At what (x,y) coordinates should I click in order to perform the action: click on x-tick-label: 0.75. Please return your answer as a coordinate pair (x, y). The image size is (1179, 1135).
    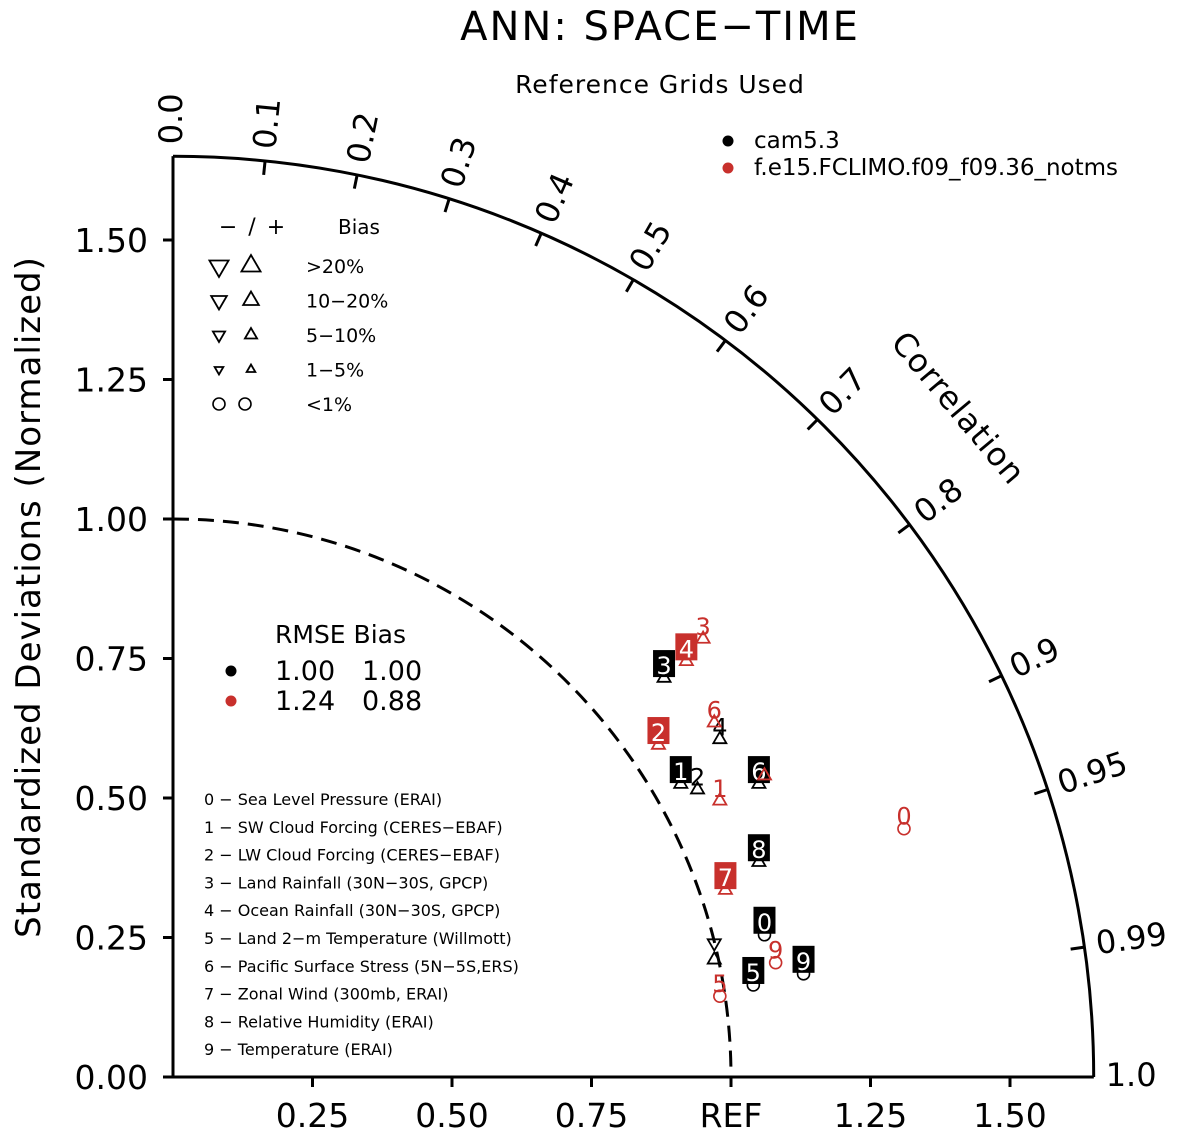
    Looking at the image, I should click on (591, 1115).